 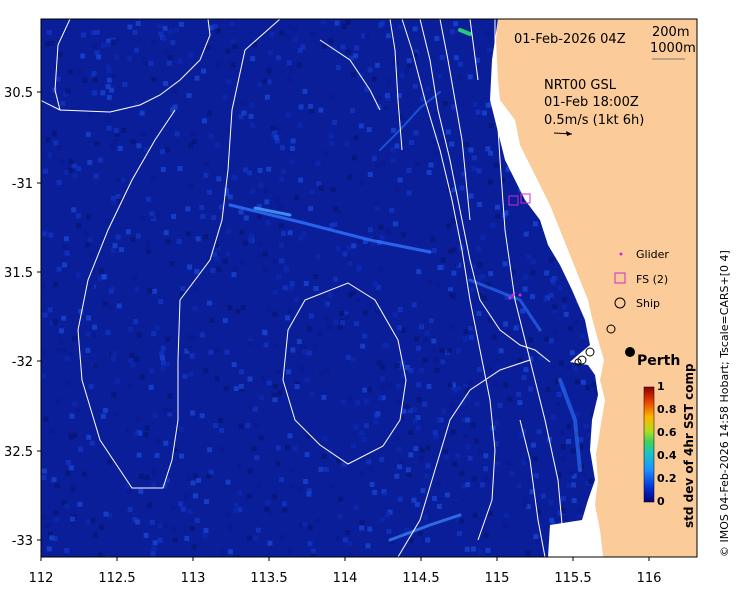 I want to click on lon-tick-label: 112.5, so click(x=116, y=578).